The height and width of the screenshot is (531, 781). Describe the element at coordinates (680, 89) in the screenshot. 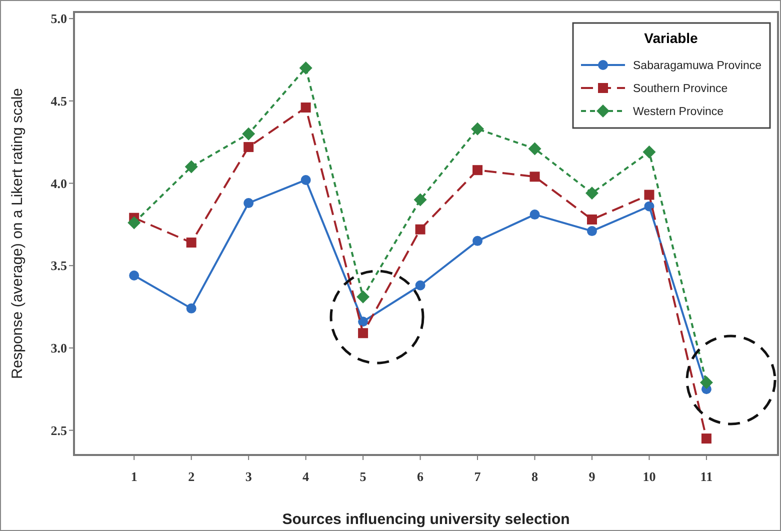

I see `legend-label: Southern Province` at that location.